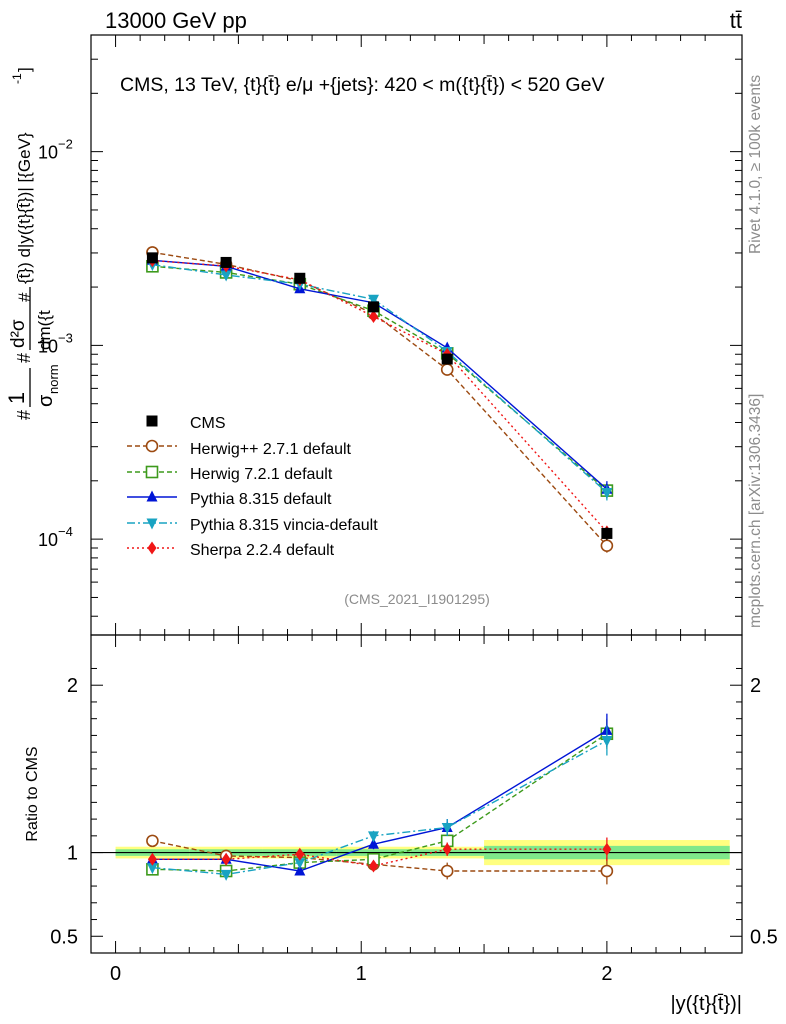 Image resolution: width=786 pixels, height=1024 pixels. What do you see at coordinates (736, 20) in the screenshot?
I see `header-right: tt̄` at bounding box center [736, 20].